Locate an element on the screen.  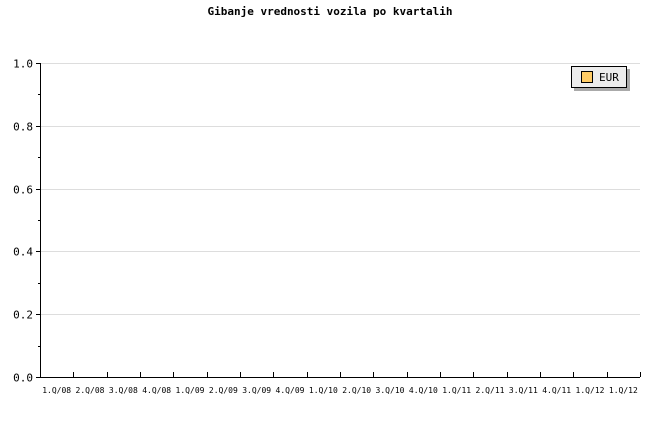
x-tick-label: 2.Q/09 is located at coordinates (223, 390).